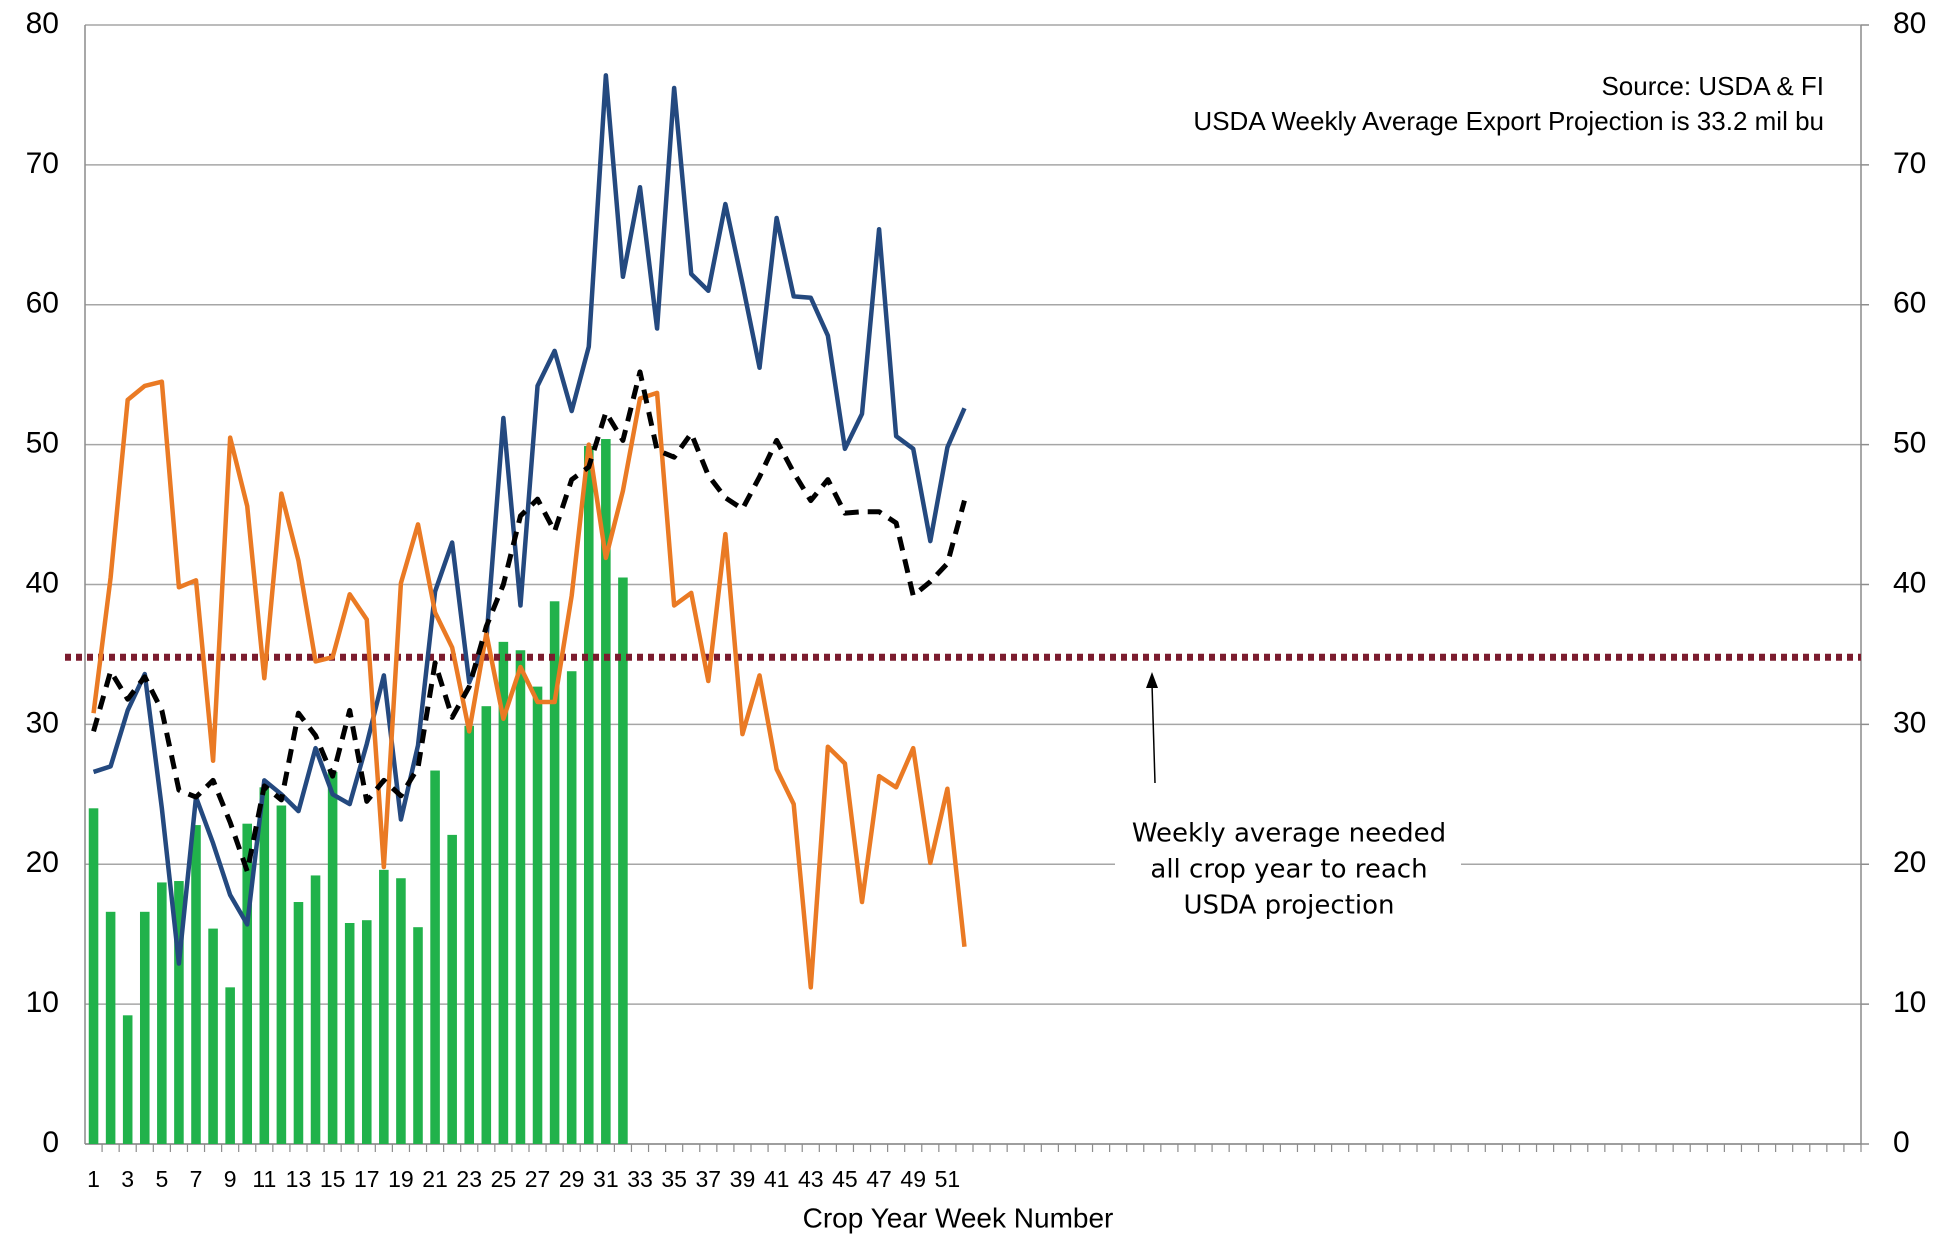  I want to click on x-tick-label: 43, so click(811, 1179).